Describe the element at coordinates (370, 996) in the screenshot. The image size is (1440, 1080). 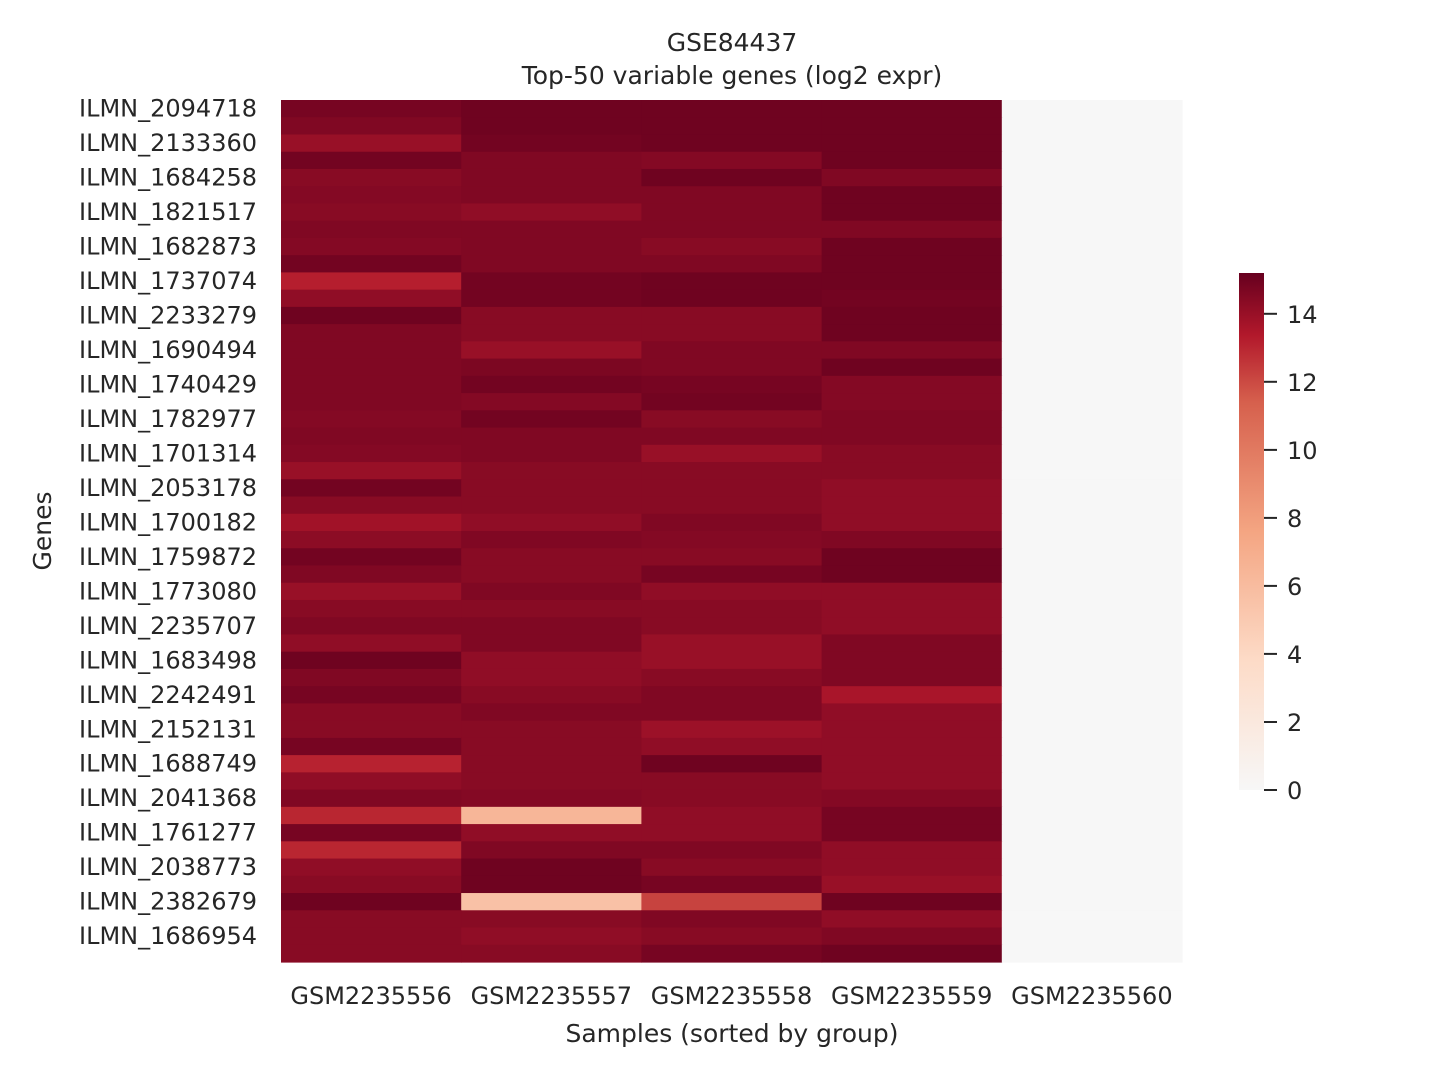
I see `x-tick-label: GSM2235556` at that location.